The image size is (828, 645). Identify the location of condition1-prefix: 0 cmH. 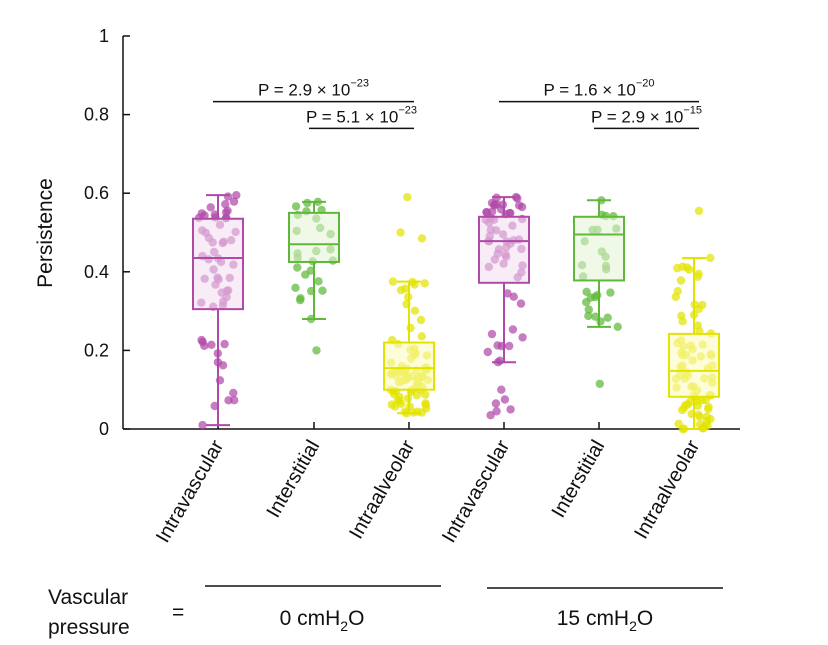
(310, 618).